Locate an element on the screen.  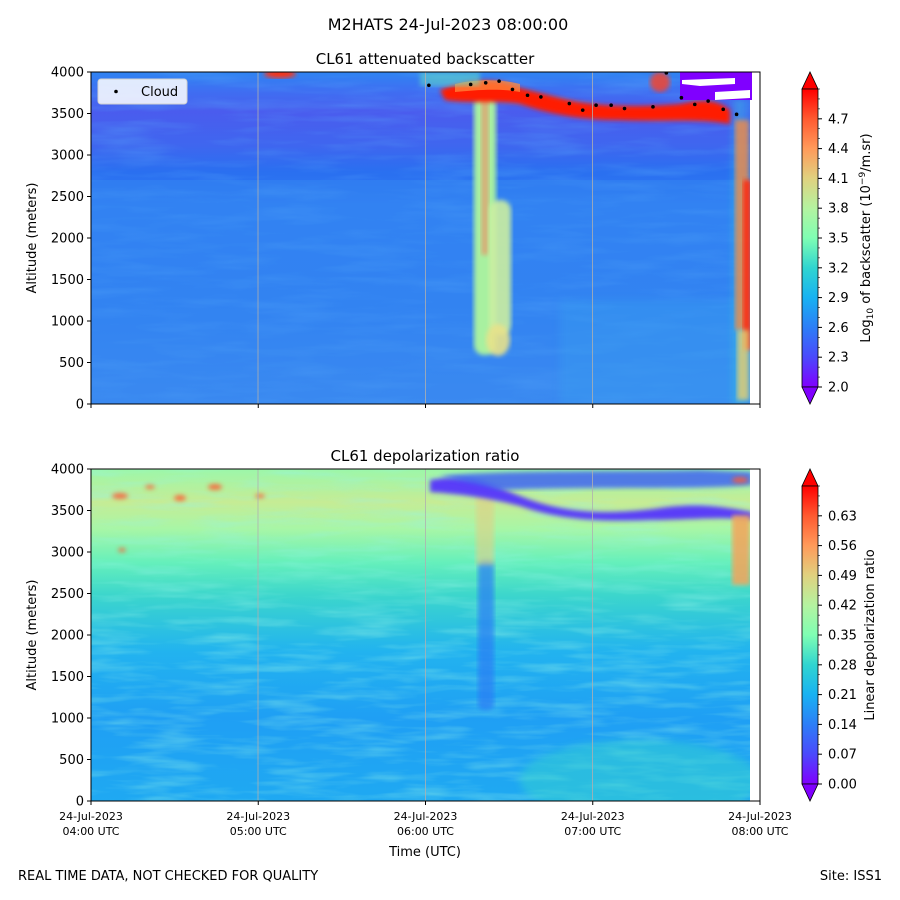
depolarization-title: CL61 depolarization ratio is located at coordinates (425, 456).